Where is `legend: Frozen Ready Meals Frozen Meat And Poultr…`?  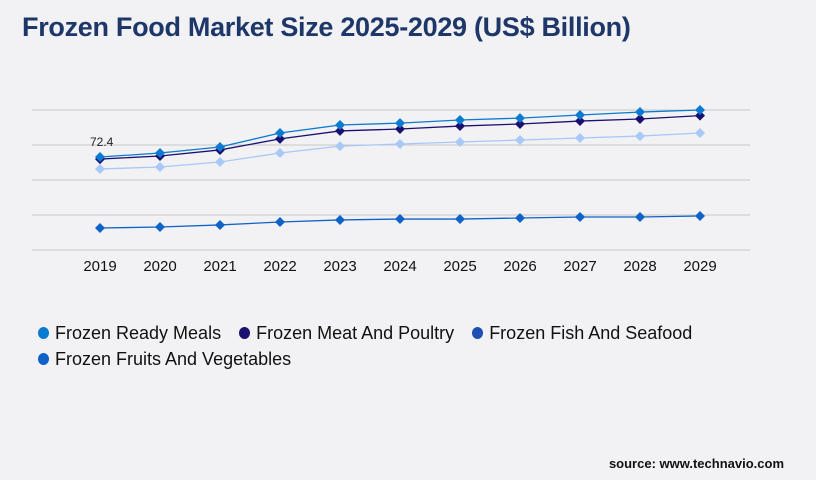 legend: Frozen Ready Meals Frozen Meat And Poultr… is located at coordinates (398, 346).